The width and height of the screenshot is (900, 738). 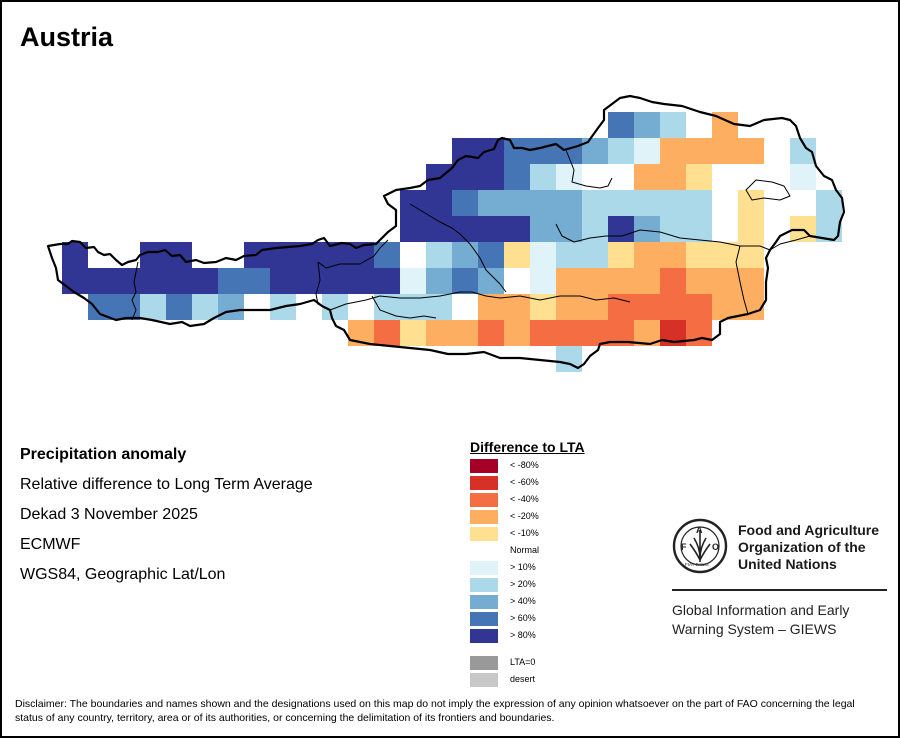 What do you see at coordinates (523, 601) in the screenshot?
I see `legend-label: > 40%` at bounding box center [523, 601].